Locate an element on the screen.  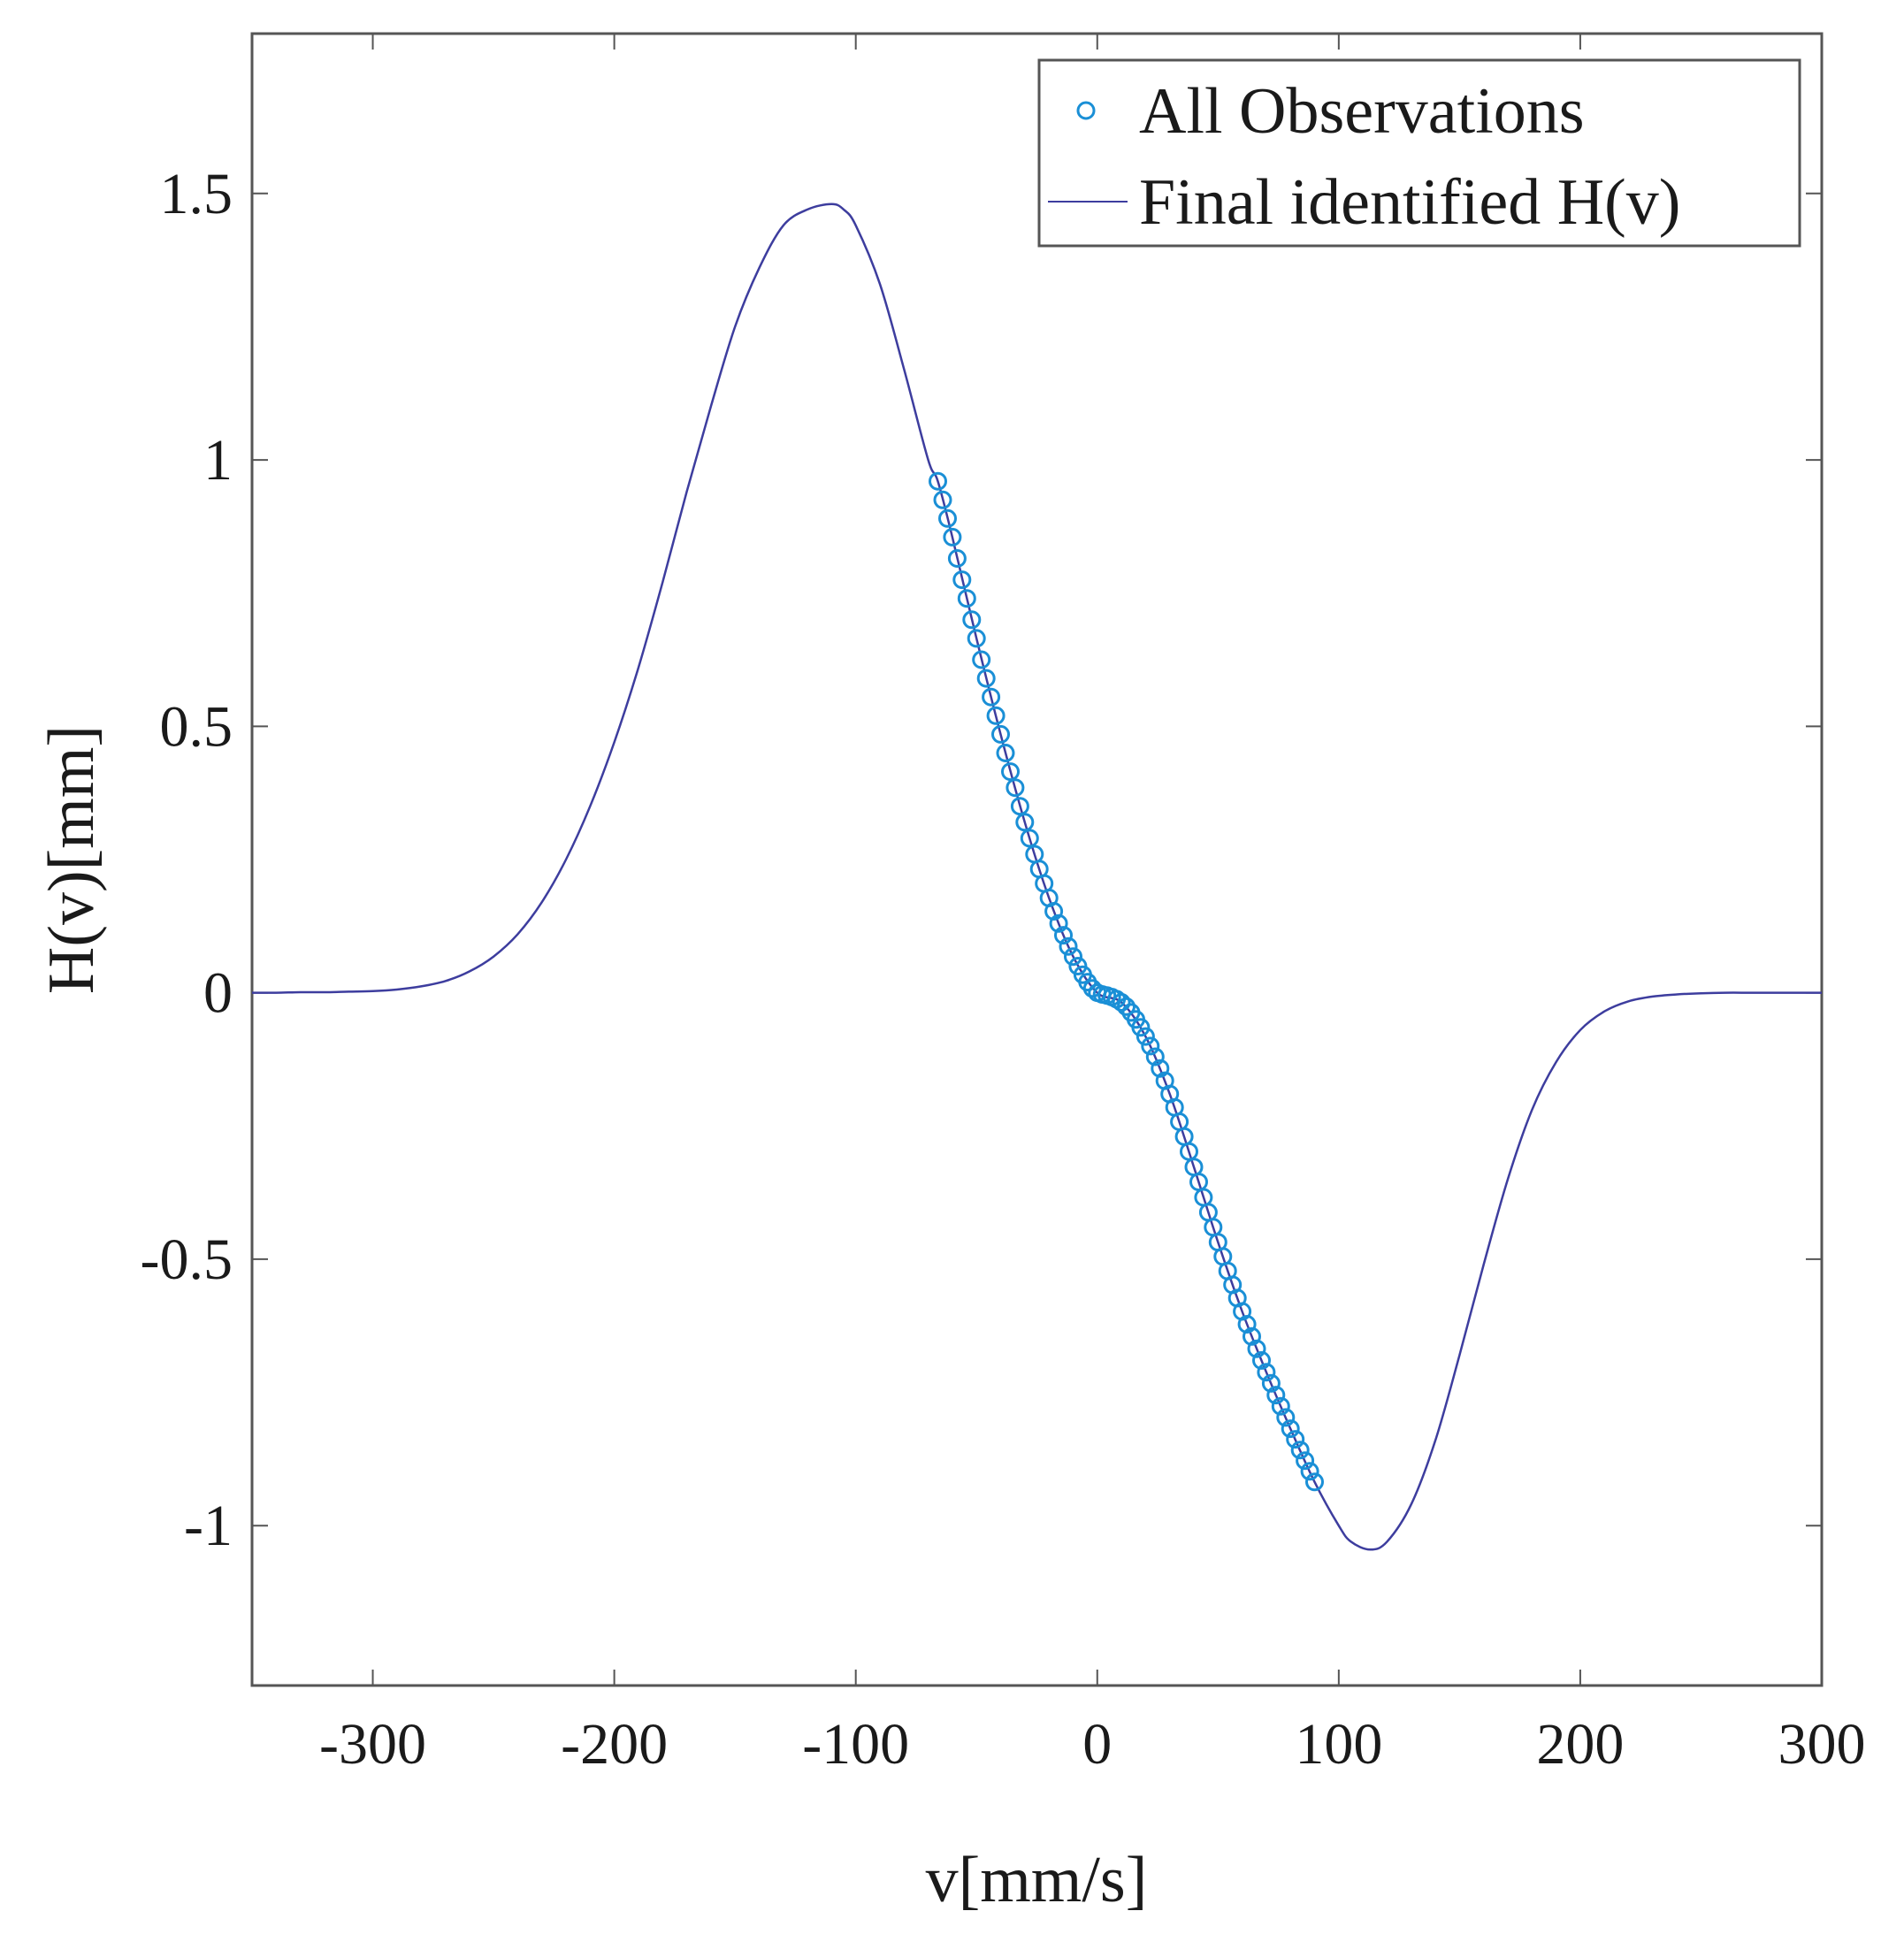
y-tick-label: 1.5 is located at coordinates (196, 194).